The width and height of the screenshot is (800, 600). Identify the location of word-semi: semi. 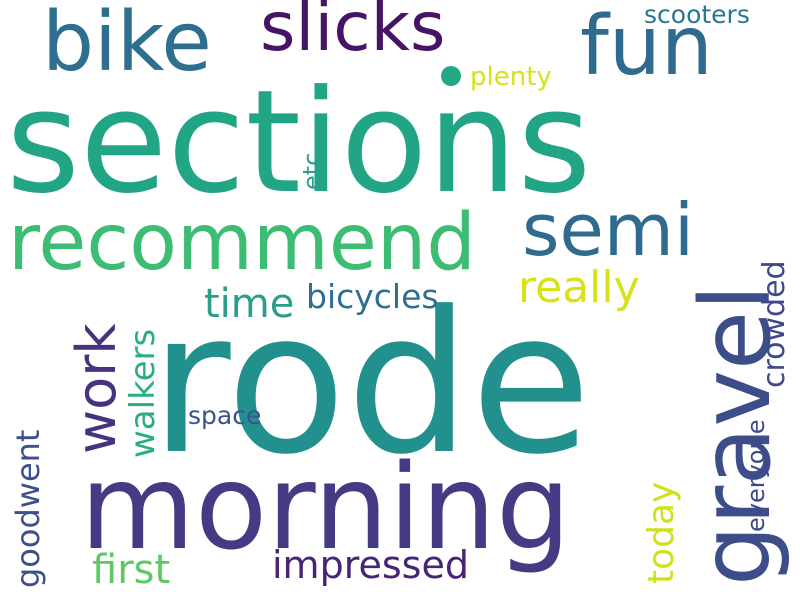
(608, 230).